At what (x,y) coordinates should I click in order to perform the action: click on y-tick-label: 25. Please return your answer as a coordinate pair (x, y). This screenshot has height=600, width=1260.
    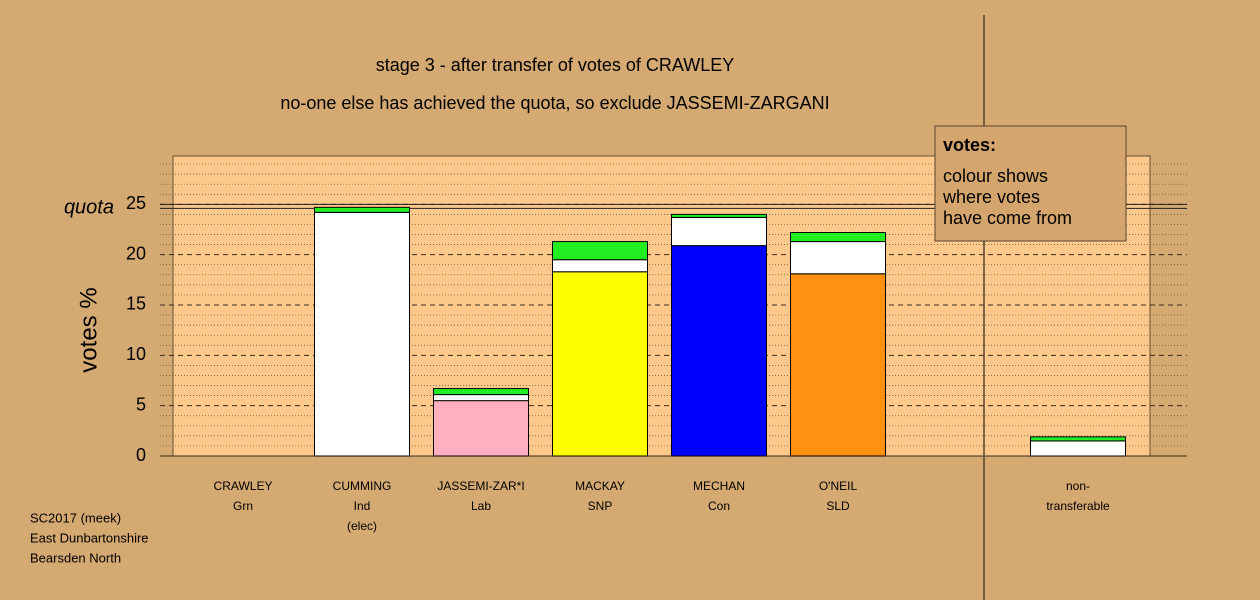
    Looking at the image, I should click on (136, 203).